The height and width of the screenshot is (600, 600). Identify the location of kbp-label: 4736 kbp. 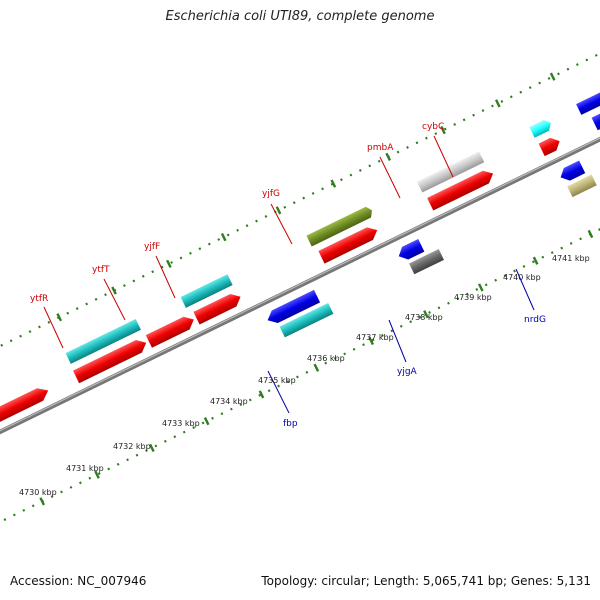
(326, 358).